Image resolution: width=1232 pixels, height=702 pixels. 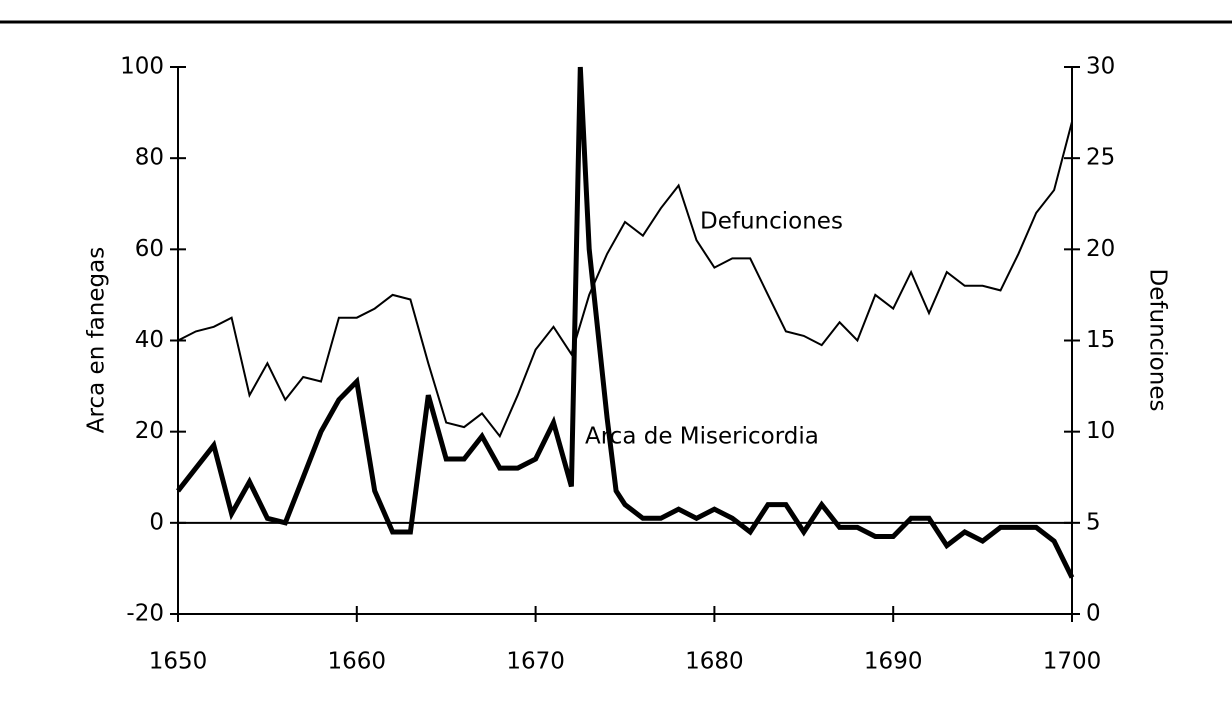 What do you see at coordinates (1100, 67) in the screenshot?
I see `y2-tick-label: 30` at bounding box center [1100, 67].